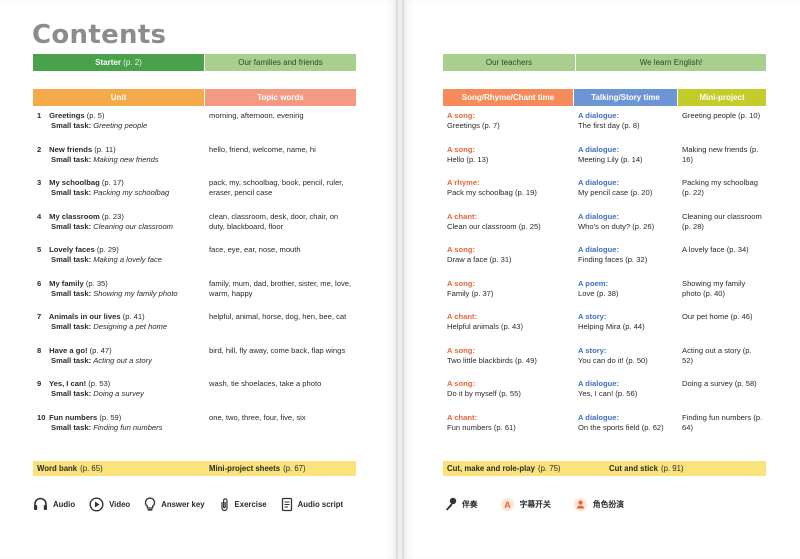  Describe the element at coordinates (470, 504) in the screenshot. I see `legend-accompaniment-label: 伴奏` at that location.